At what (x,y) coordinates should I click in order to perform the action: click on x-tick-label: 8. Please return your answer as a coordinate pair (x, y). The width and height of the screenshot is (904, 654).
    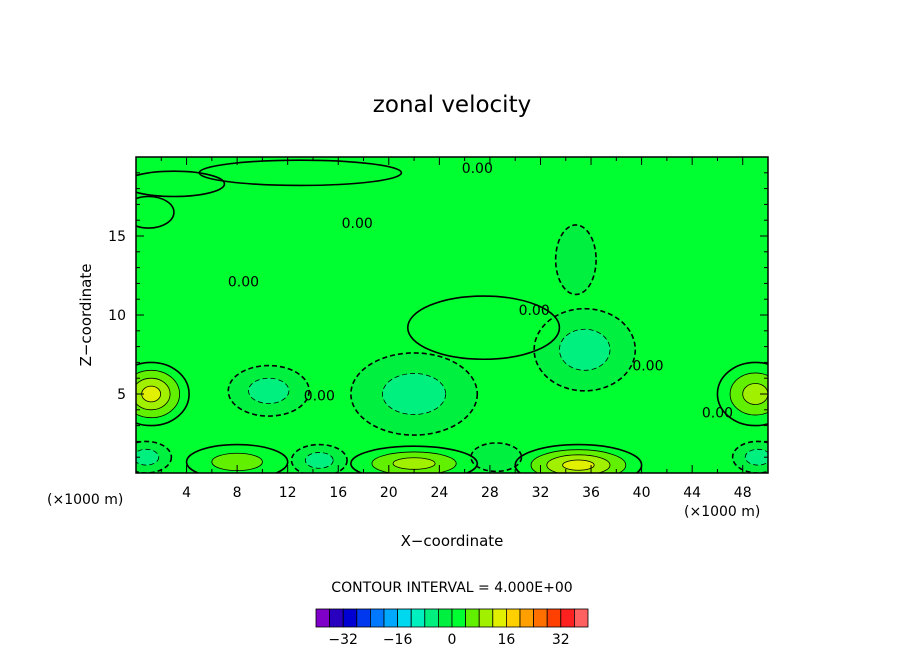
    Looking at the image, I should click on (237, 493).